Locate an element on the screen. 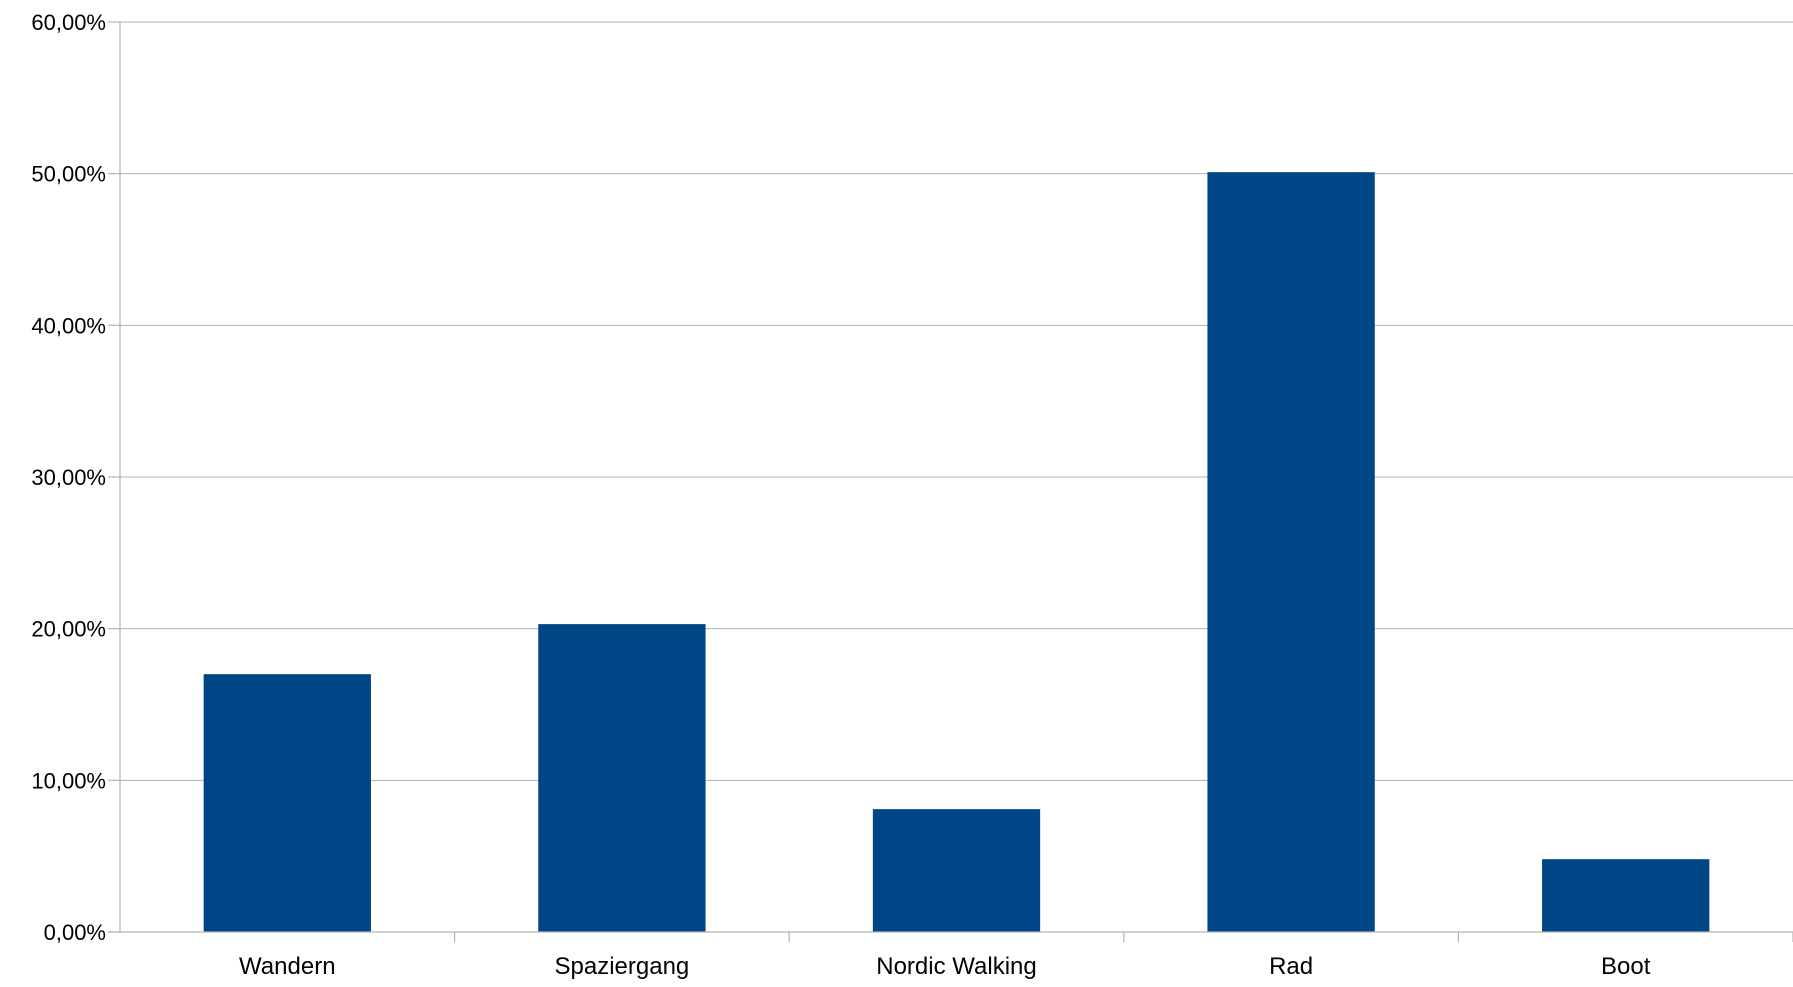 Image resolution: width=1793 pixels, height=987 pixels. y-tick-label: 50,00% is located at coordinates (68, 174).